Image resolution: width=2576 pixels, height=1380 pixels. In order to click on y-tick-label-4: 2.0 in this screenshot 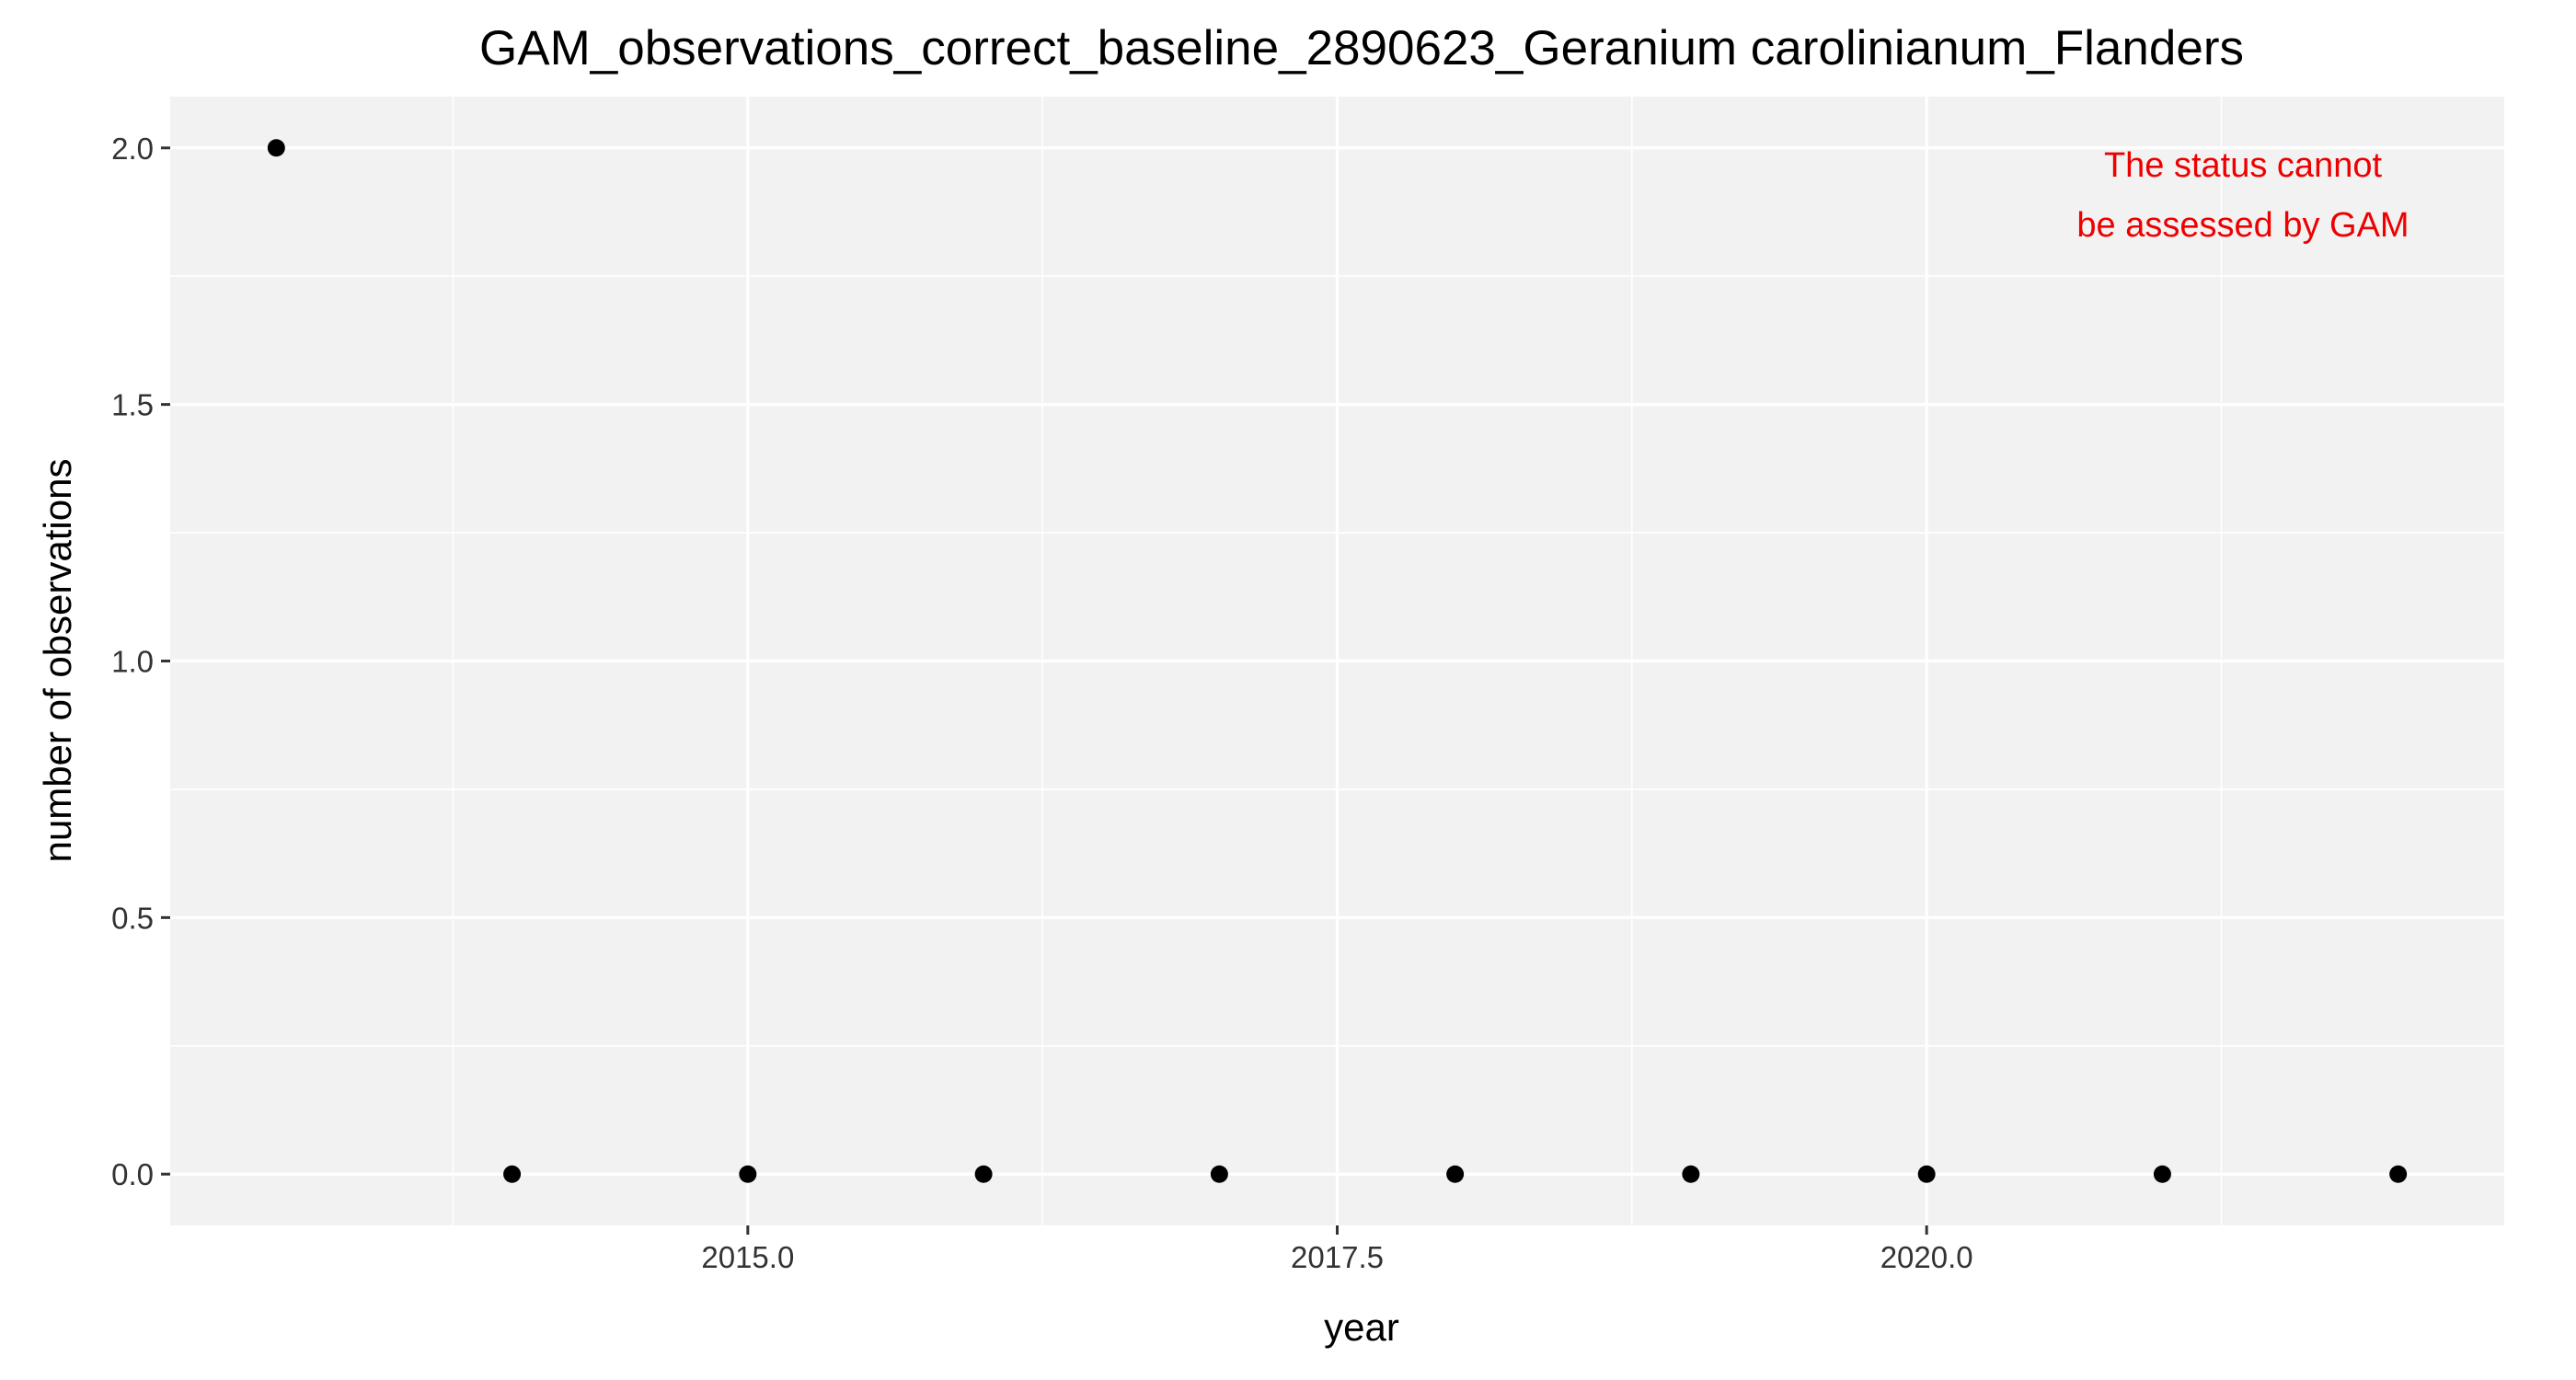, I will do `click(132, 149)`.